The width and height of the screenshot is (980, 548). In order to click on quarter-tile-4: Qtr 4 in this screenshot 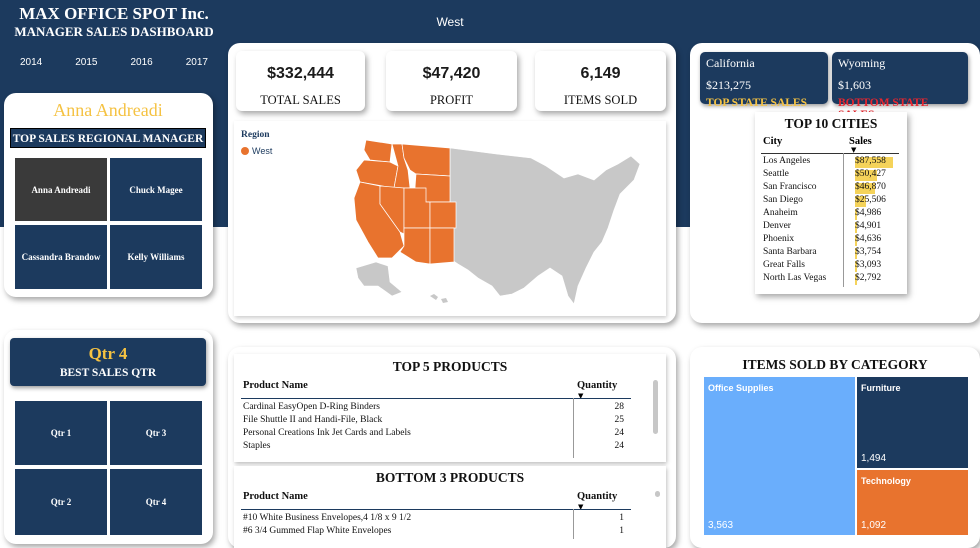, I will do `click(156, 502)`.